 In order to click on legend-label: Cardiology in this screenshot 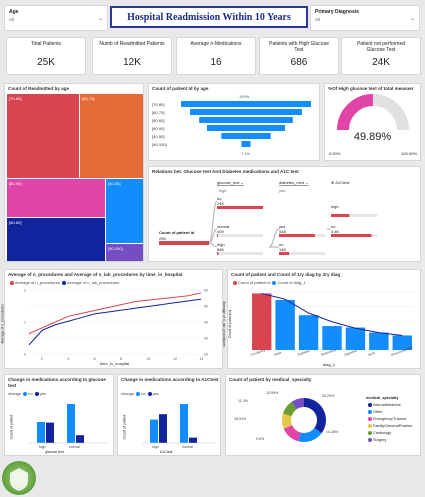, I will do `click(382, 433)`.